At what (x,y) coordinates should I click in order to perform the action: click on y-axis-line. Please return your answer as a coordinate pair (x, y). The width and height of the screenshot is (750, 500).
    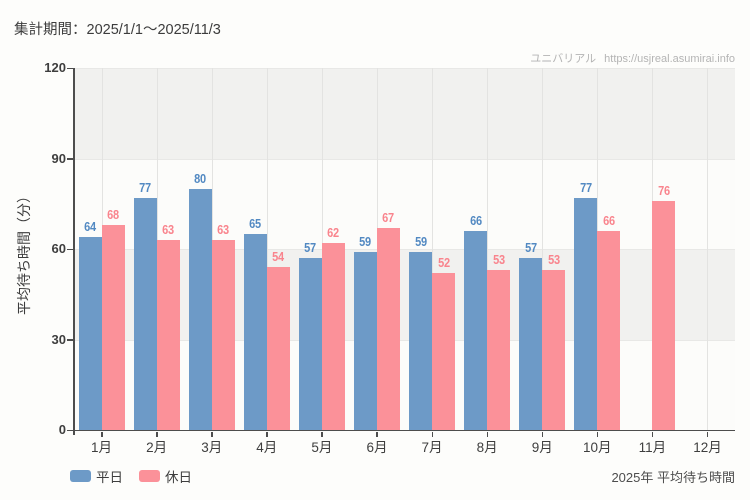
    Looking at the image, I should click on (74, 251).